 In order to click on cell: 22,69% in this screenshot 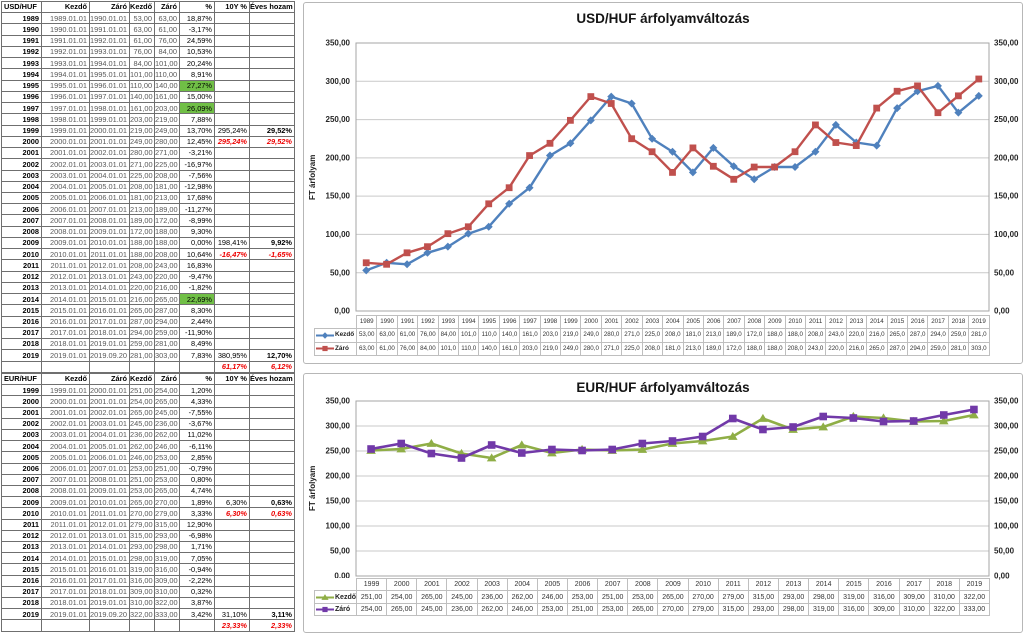, I will do `click(197, 299)`.